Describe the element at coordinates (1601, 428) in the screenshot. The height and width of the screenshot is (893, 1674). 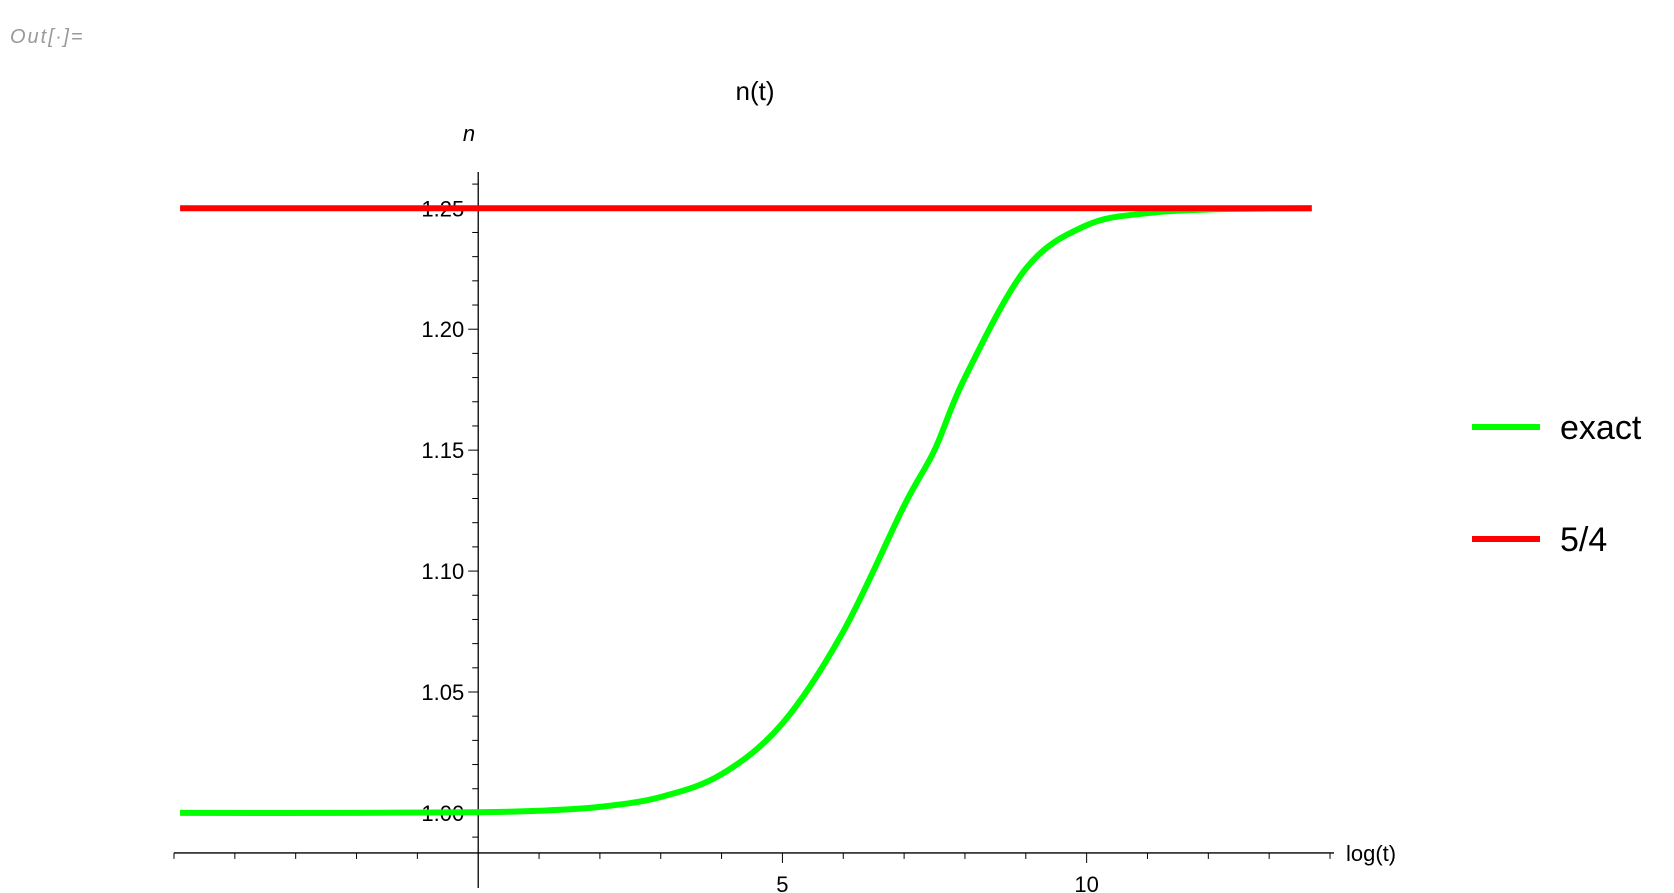
I see `legend-label-exact: exact` at that location.